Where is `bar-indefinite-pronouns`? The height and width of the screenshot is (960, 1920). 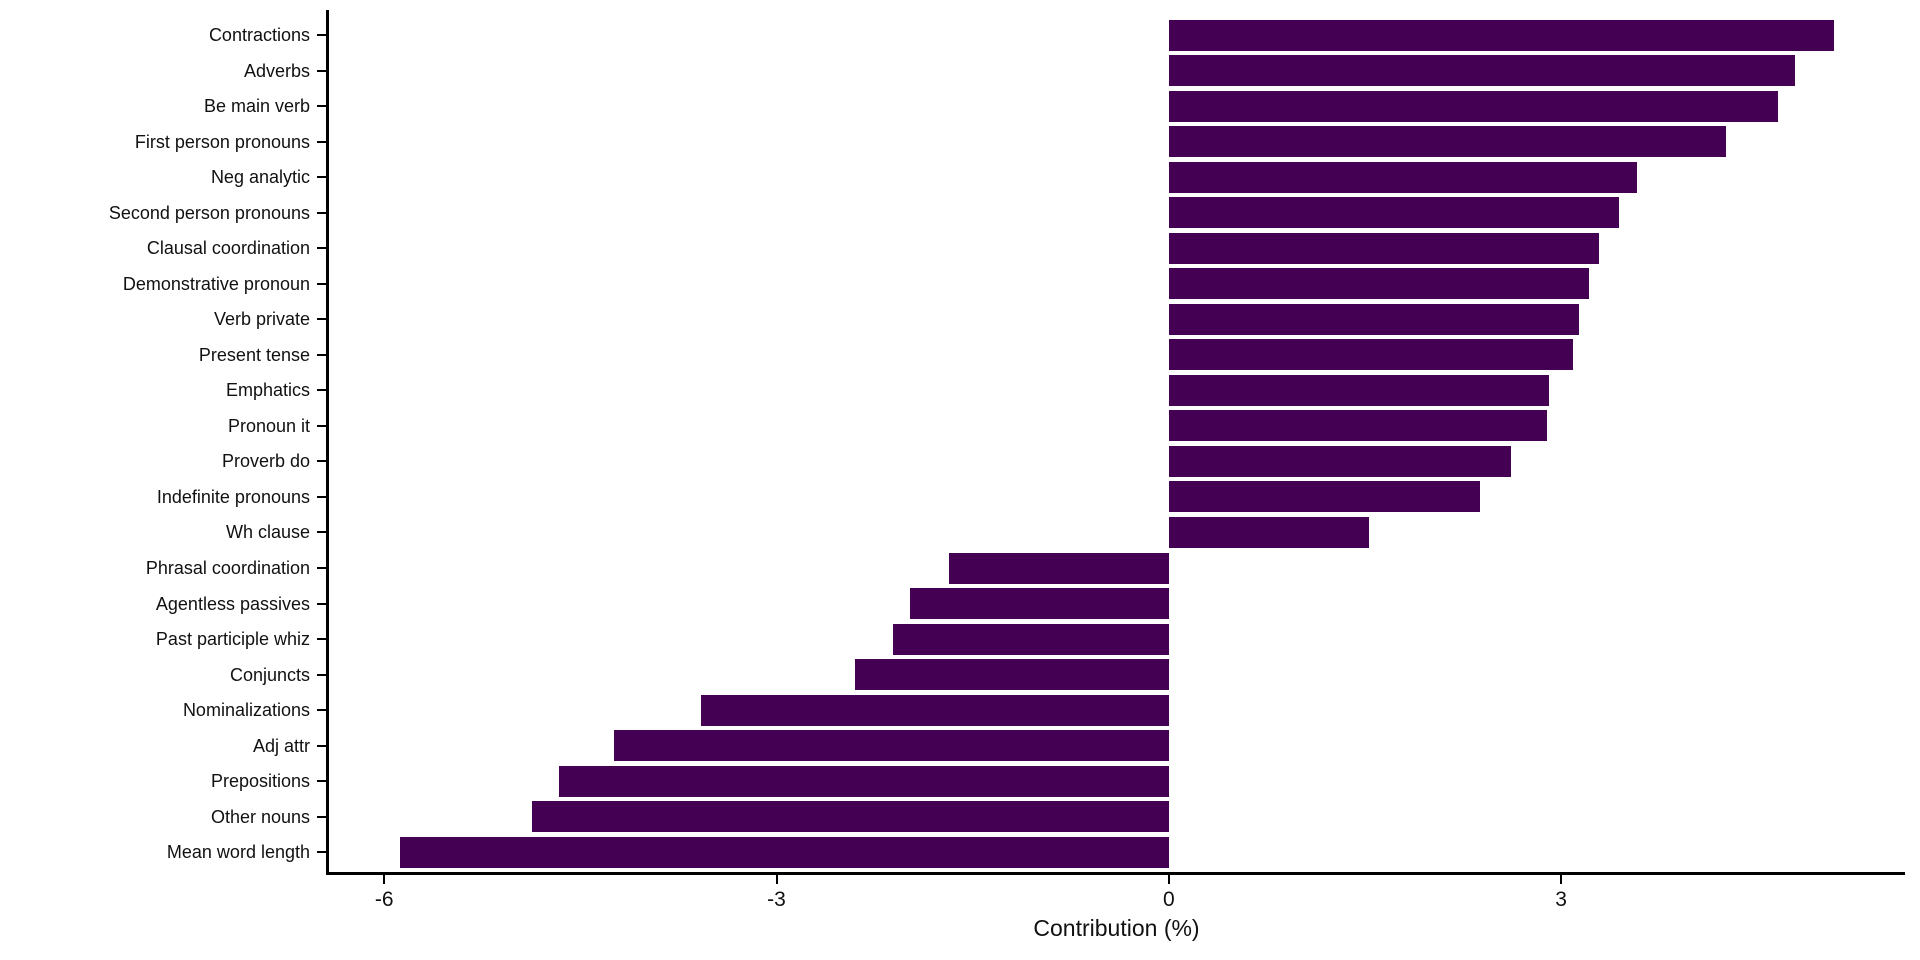
bar-indefinite-pronouns is located at coordinates (1324, 497).